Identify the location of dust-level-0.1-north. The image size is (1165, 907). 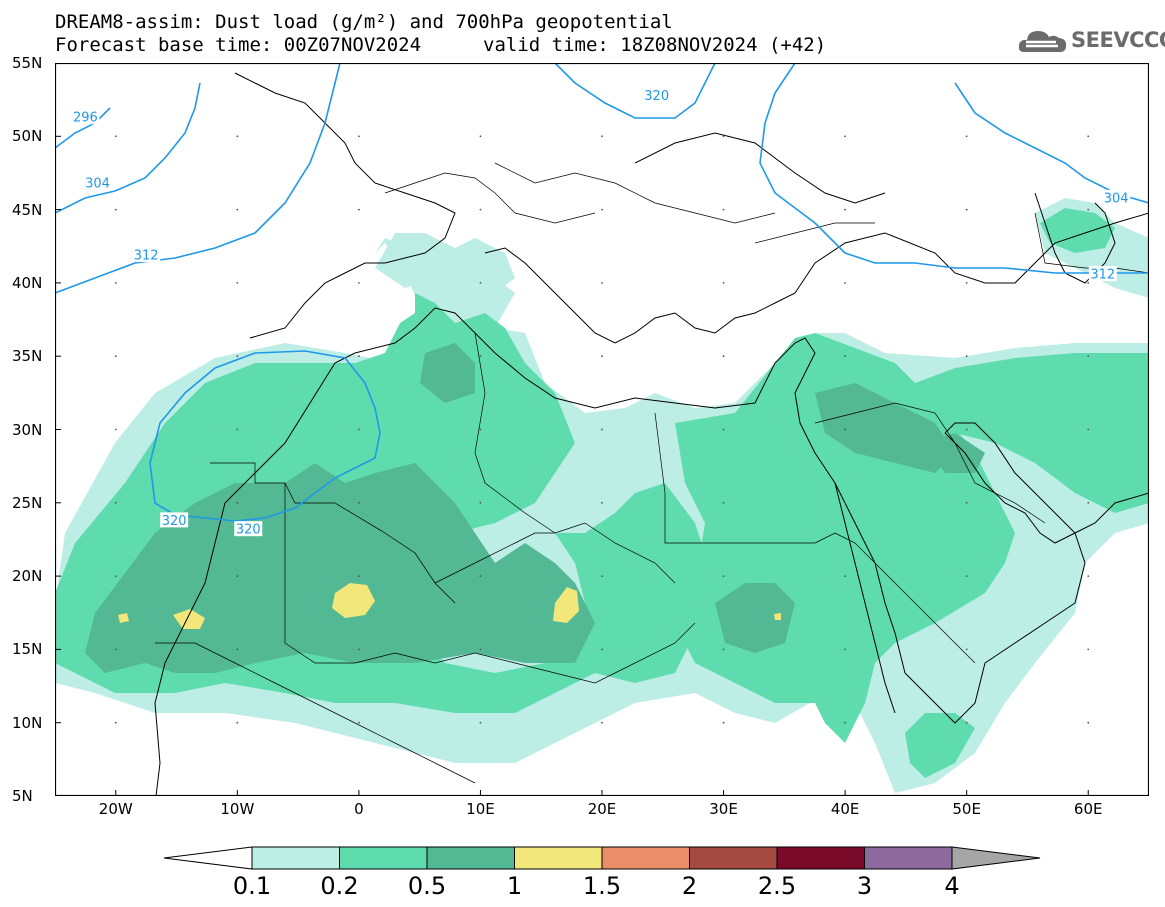
(445, 263).